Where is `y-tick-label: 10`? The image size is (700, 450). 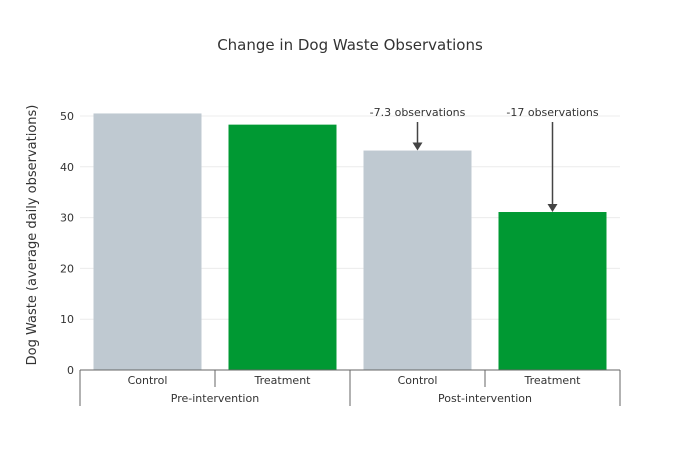
y-tick-label: 10 is located at coordinates (67, 319).